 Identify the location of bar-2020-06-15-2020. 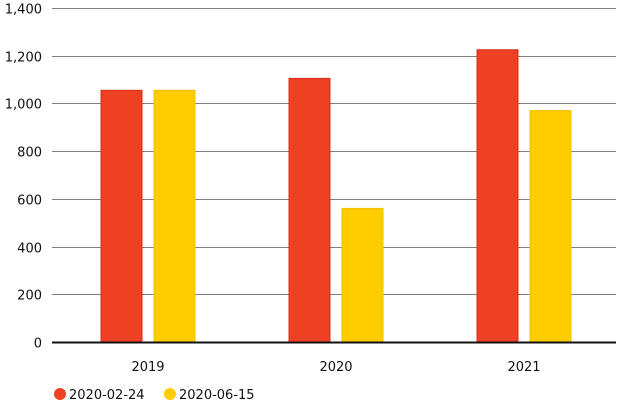
(362, 275).